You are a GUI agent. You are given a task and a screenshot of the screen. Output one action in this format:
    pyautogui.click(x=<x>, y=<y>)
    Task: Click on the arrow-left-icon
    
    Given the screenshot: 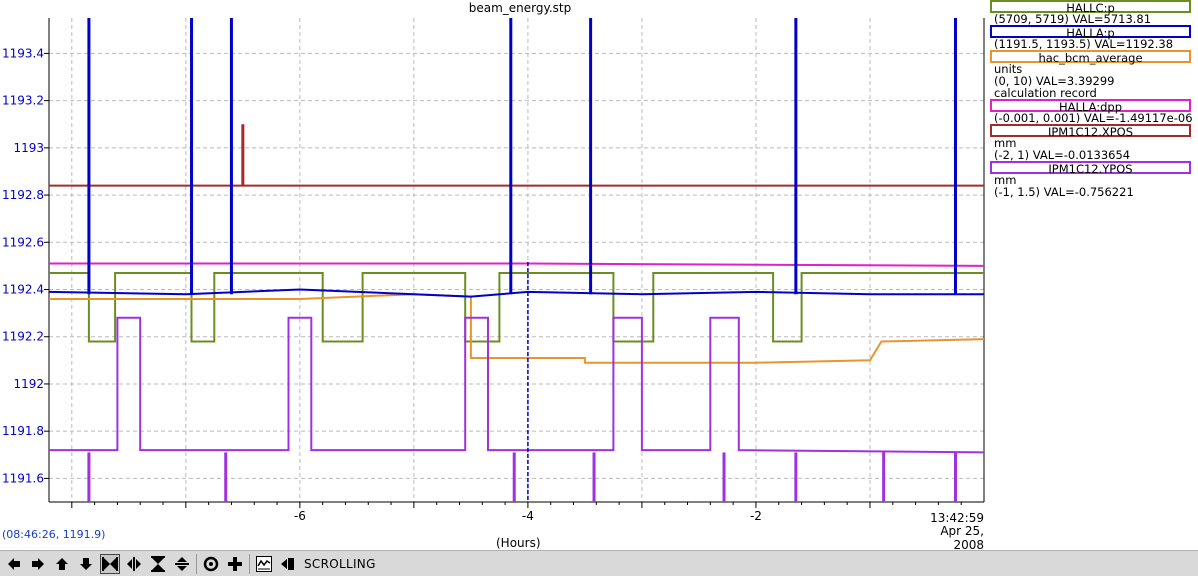 What is the action you would take?
    pyautogui.click(x=14, y=564)
    